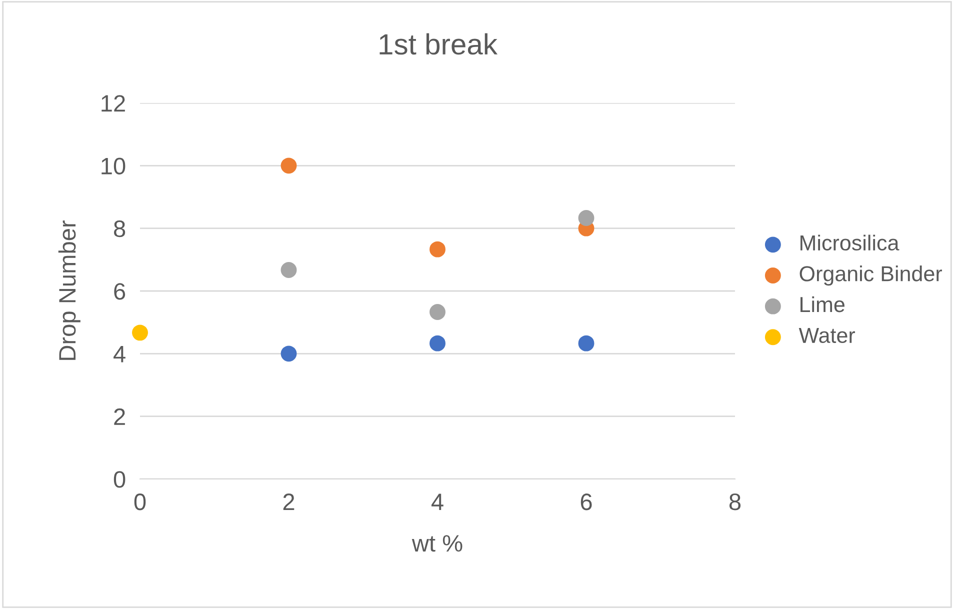 This screenshot has width=954, height=609. Describe the element at coordinates (850, 242) in the screenshot. I see `legend-label: Microsilica` at that location.